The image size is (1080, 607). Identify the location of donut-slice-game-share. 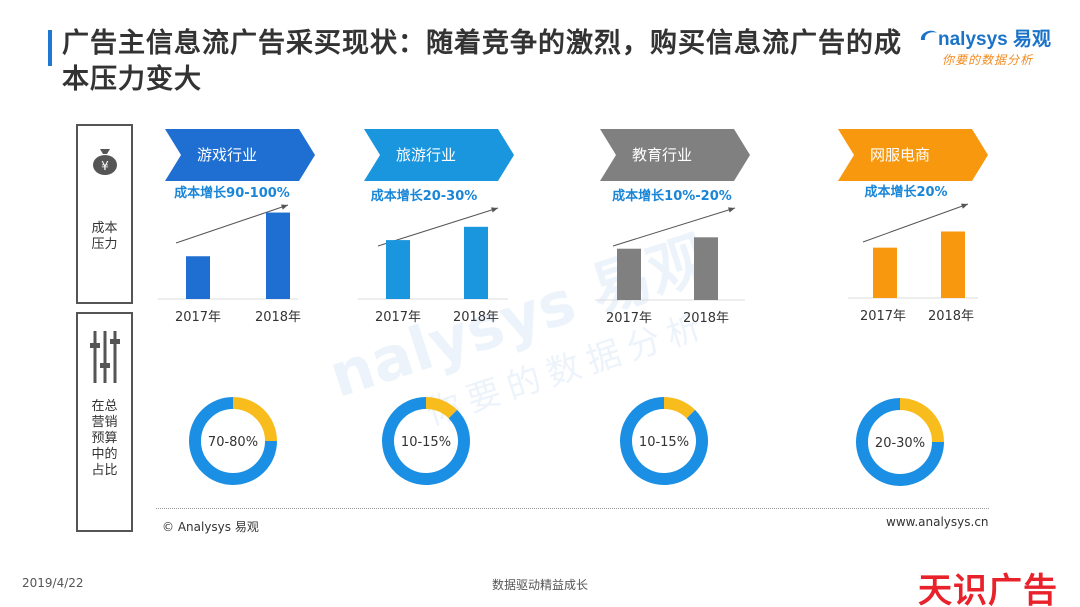
(254, 419).